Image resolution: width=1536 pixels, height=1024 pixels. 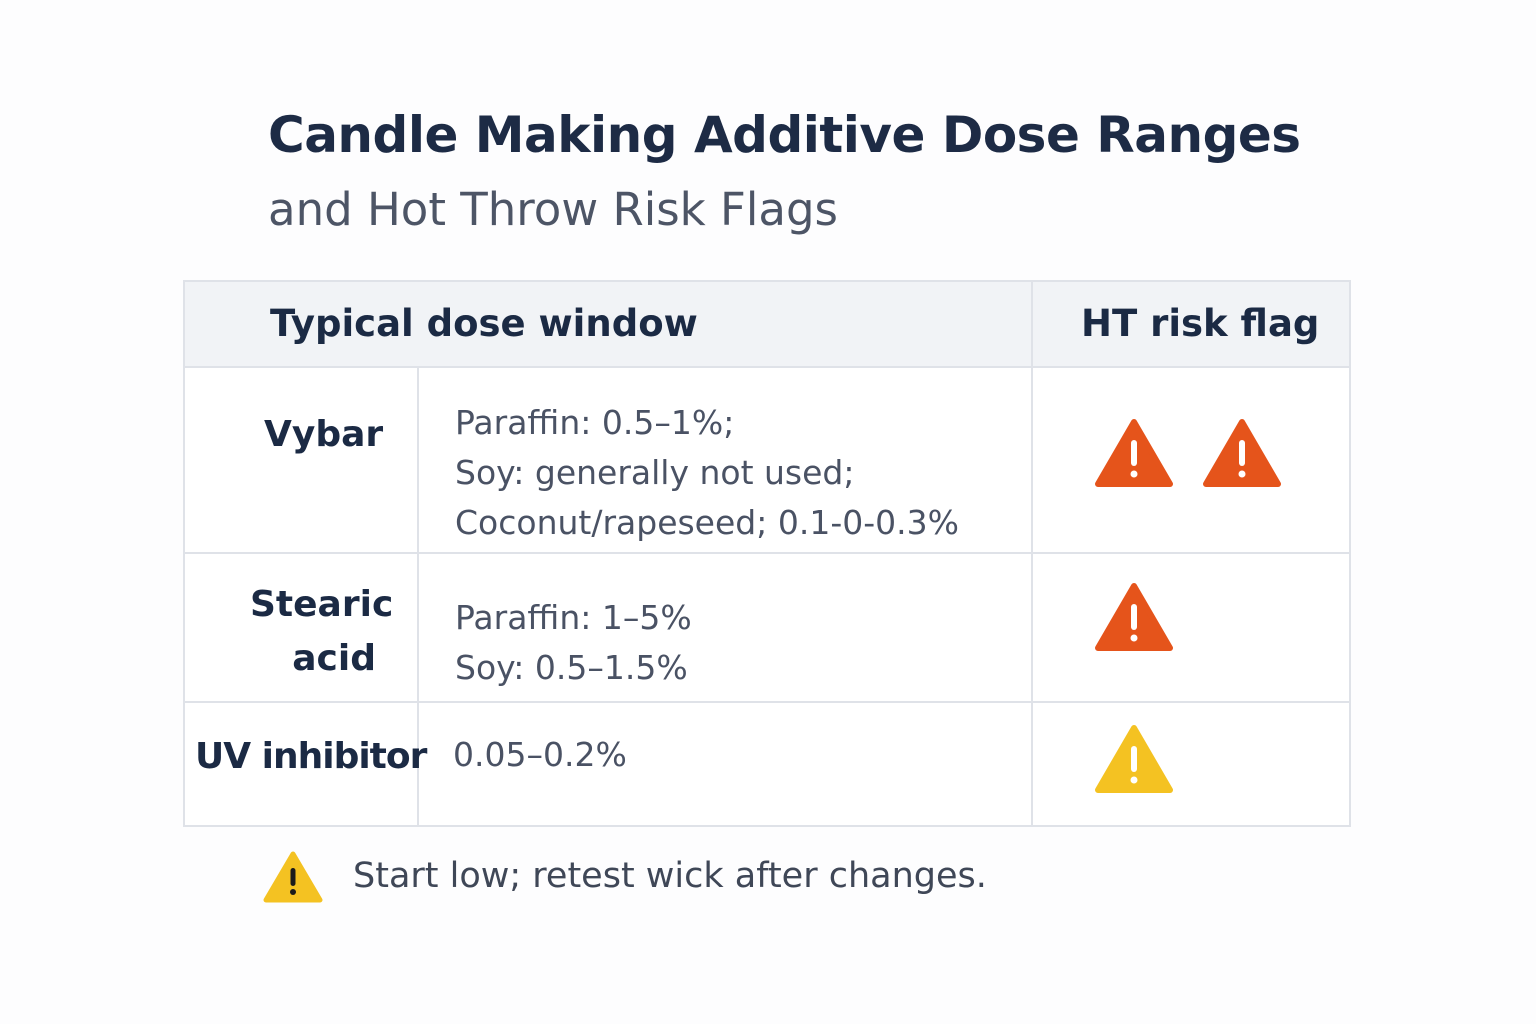 I want to click on dose-line: Coconut/rapeseed; 0.1-0-0.3%, so click(x=707, y=522).